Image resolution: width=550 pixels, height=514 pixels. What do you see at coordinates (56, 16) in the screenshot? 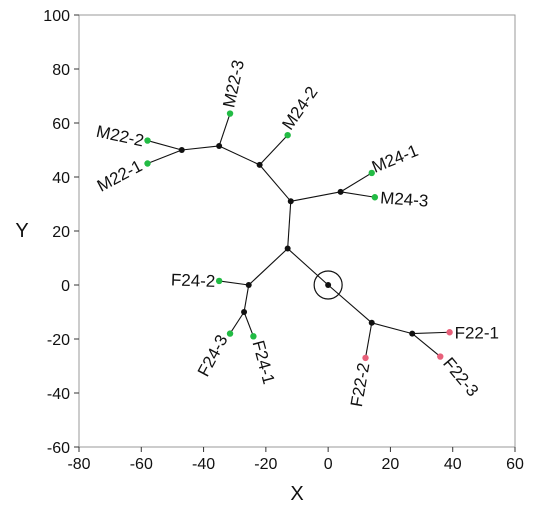
I see `y-tick-label: 100` at bounding box center [56, 16].